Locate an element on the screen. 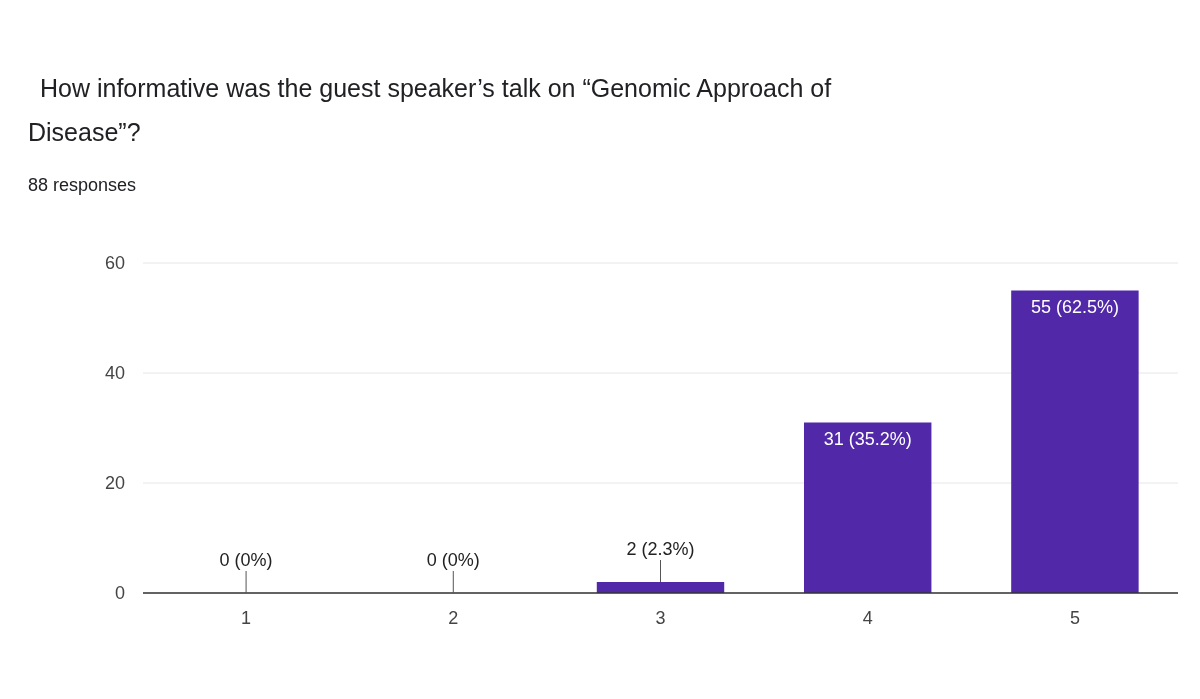 Image resolution: width=1200 pixels, height=699 pixels. y-tick-label: 20 is located at coordinates (114, 483).